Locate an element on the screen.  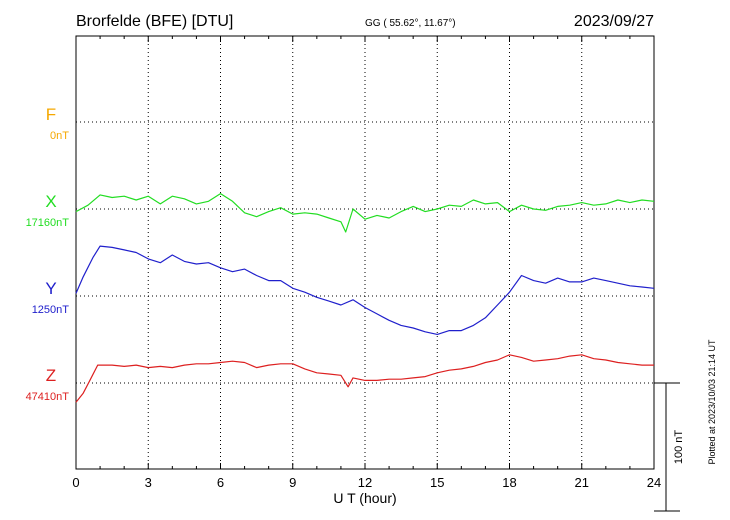
channel-name-y: Y is located at coordinates (50, 288).